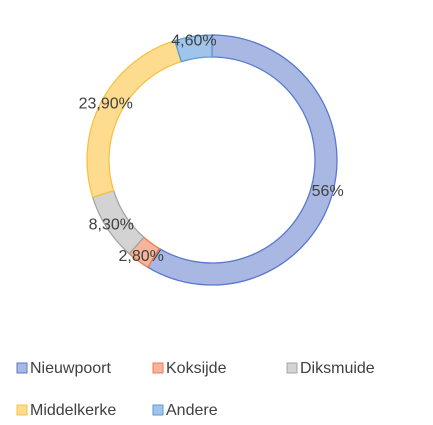 The height and width of the screenshot is (425, 433). What do you see at coordinates (196, 368) in the screenshot?
I see `legend-label: Koksijde` at bounding box center [196, 368].